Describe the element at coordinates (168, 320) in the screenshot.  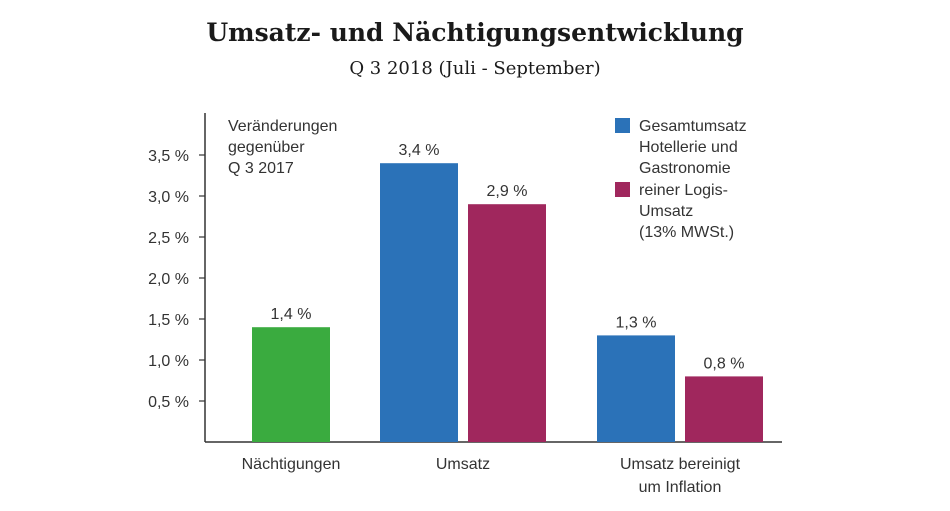
I see `y-tick-label: 1,5 %` at that location.